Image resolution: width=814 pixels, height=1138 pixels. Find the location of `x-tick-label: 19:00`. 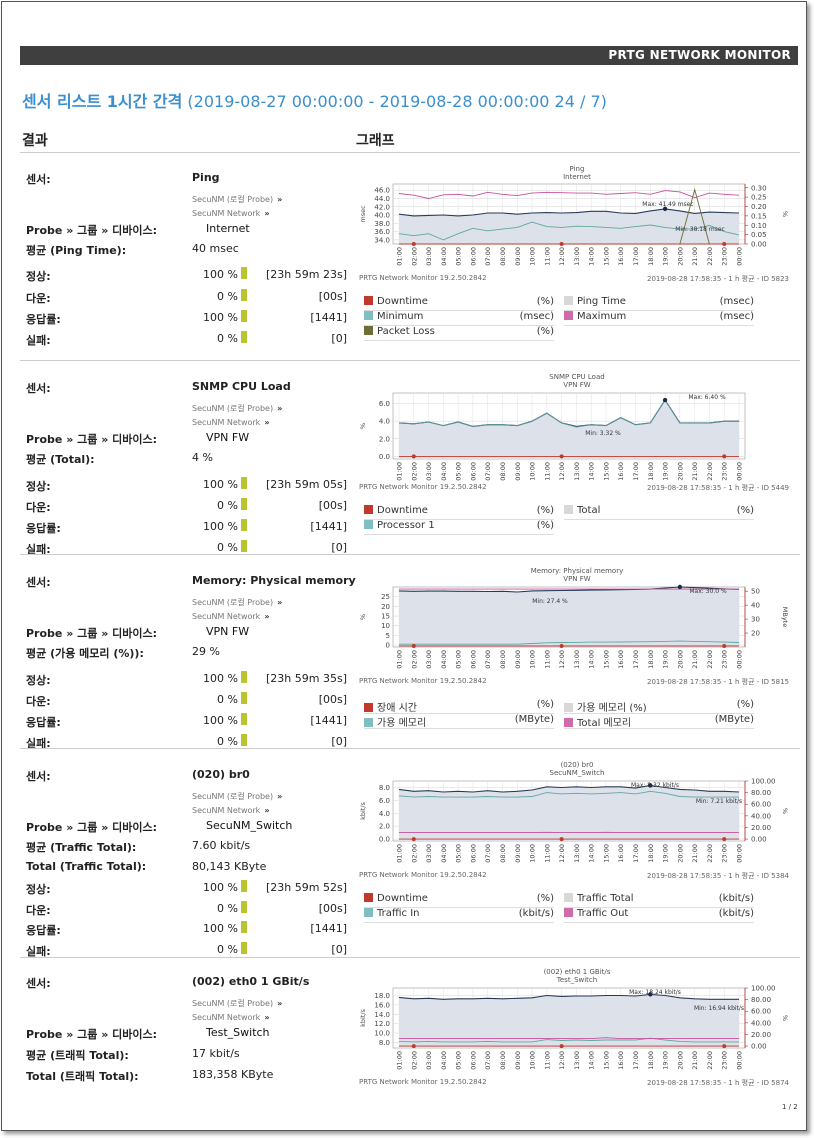

x-tick-label: 19:00 is located at coordinates (666, 1060).